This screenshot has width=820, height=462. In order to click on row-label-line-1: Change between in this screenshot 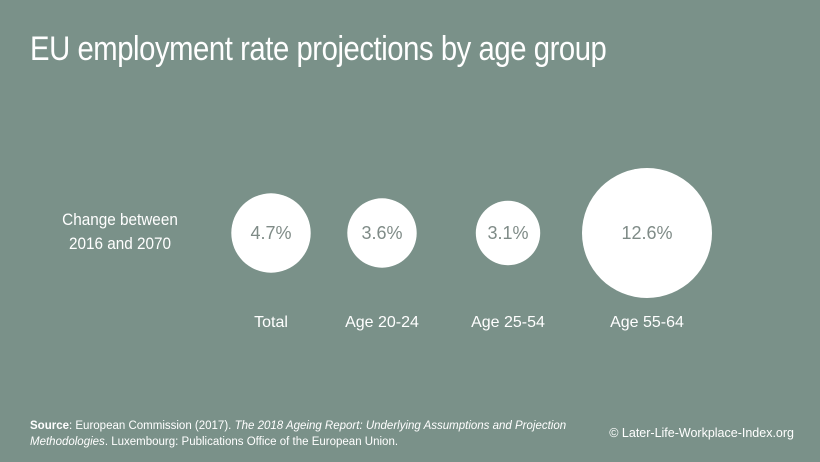, I will do `click(120, 219)`.